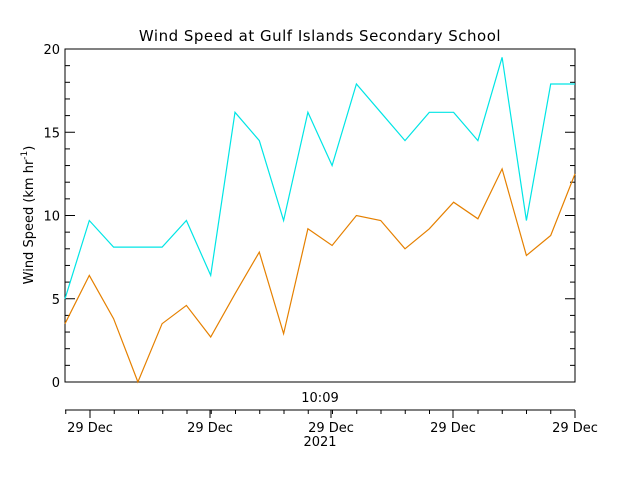  I want to click on y-axis-label: Wind Speed (km hr-1), so click(28, 215).